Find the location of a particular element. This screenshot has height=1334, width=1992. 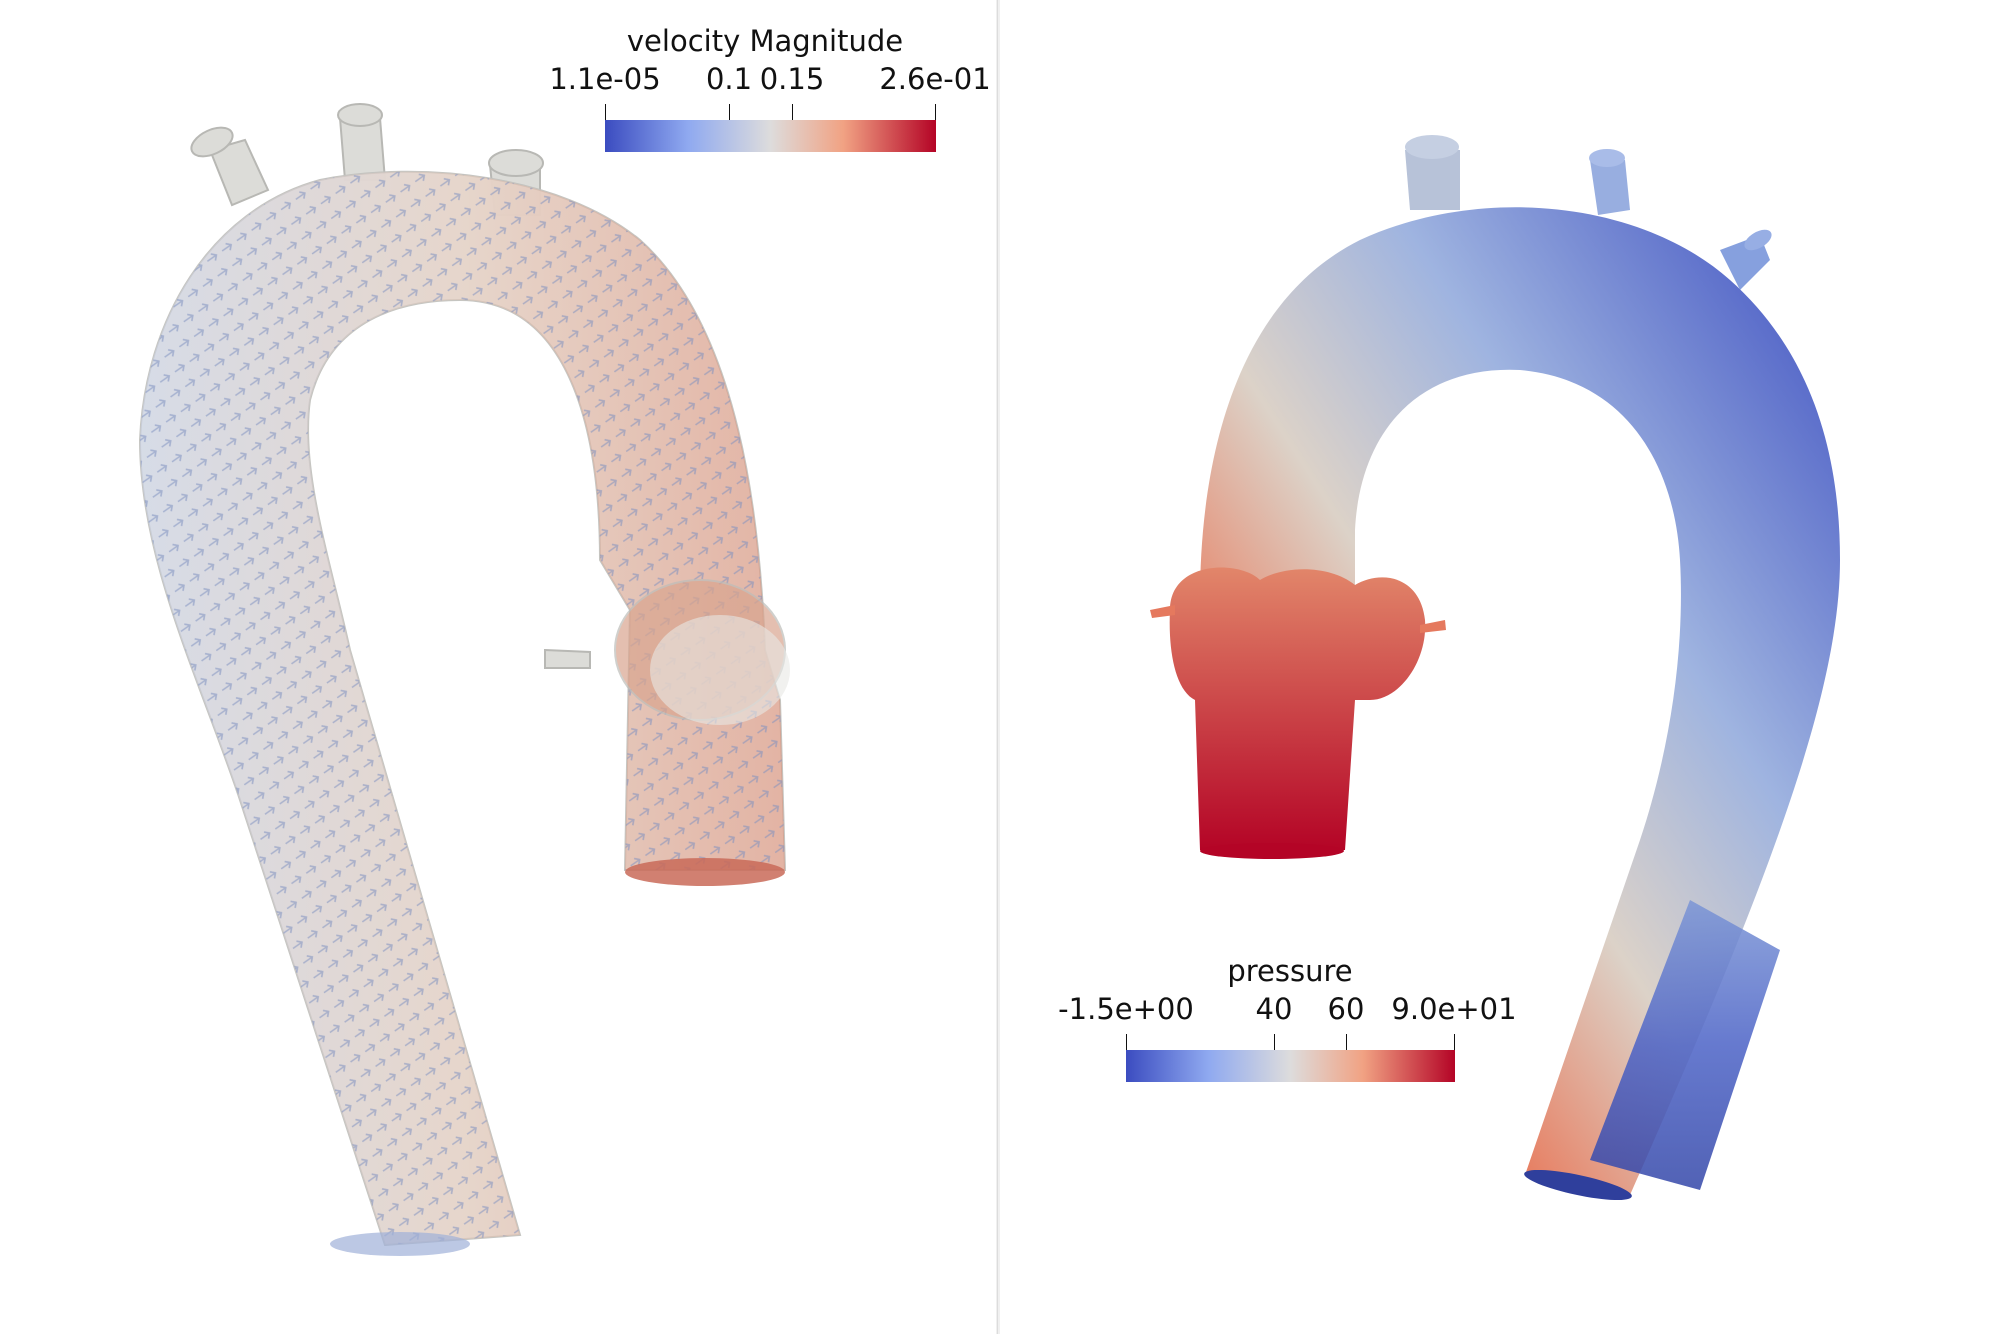

pressure-colorbar is located at coordinates (1290, 1066).